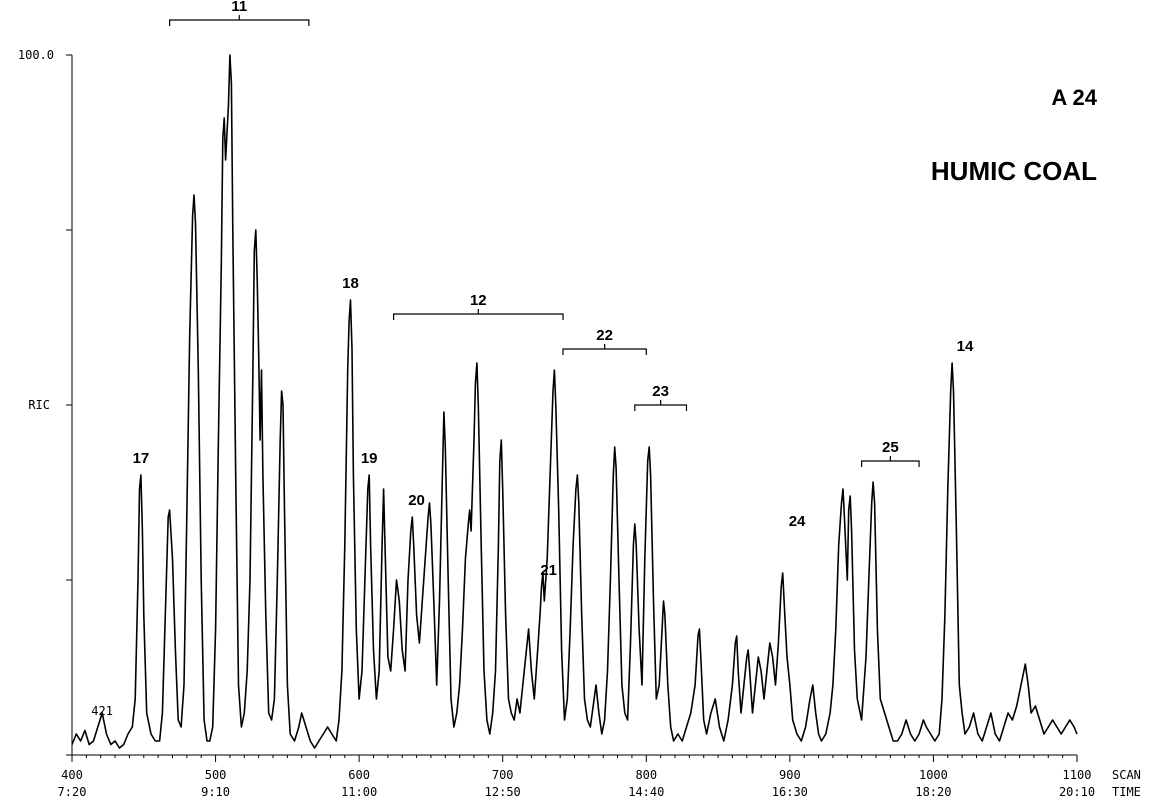 This screenshot has height=808, width=1154. I want to click on peak-label: 24, so click(797, 521).